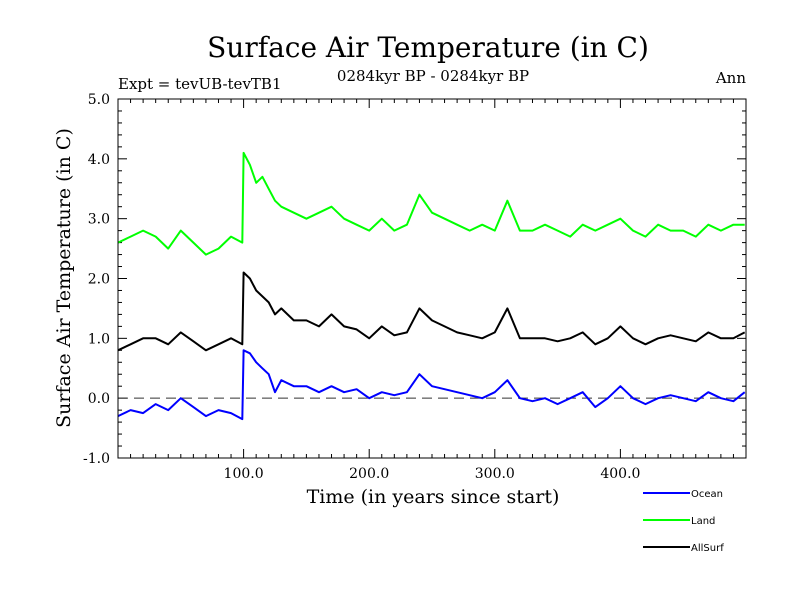  Describe the element at coordinates (99, 339) in the screenshot. I see `y-tick-label: 1.0` at that location.